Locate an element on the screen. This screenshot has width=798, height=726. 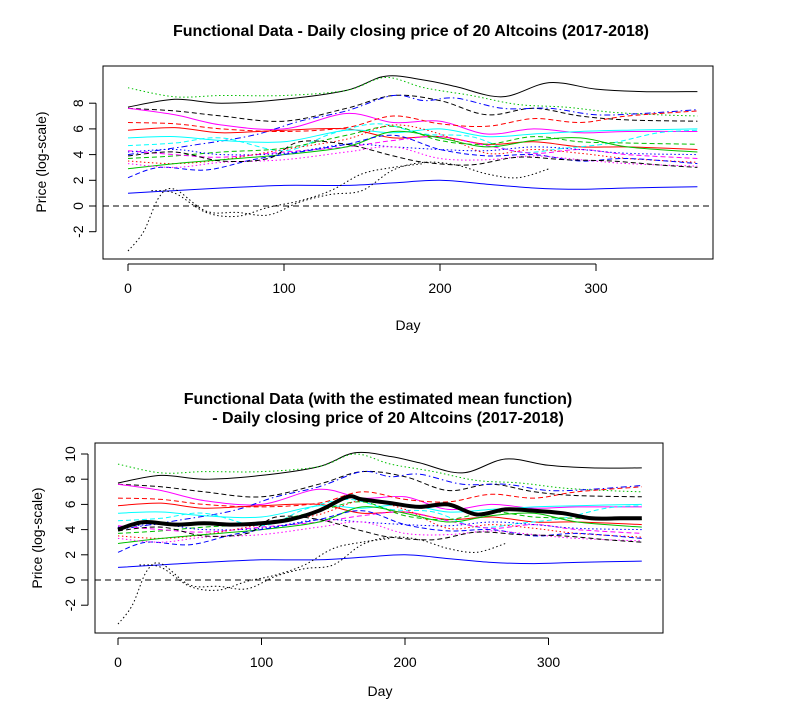
chart-1-y-tick-label: 4 is located at coordinates (78, 154).